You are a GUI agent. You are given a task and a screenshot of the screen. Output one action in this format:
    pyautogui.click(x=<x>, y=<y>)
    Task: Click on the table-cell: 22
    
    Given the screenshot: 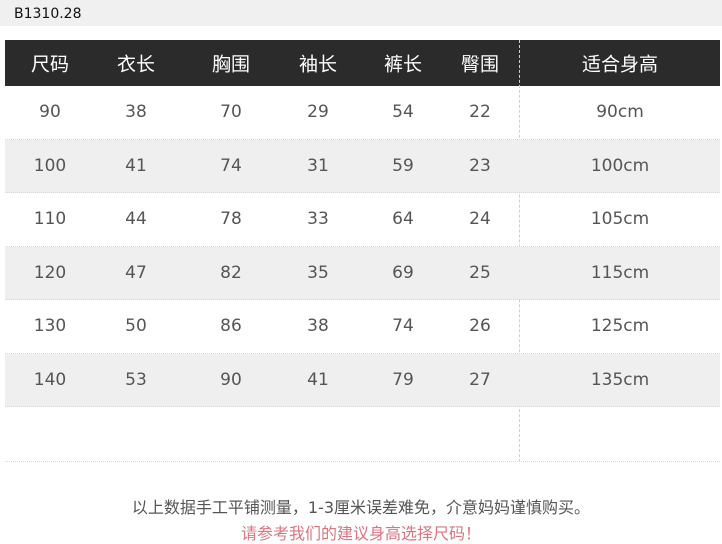 What is the action you would take?
    pyautogui.click(x=480, y=112)
    